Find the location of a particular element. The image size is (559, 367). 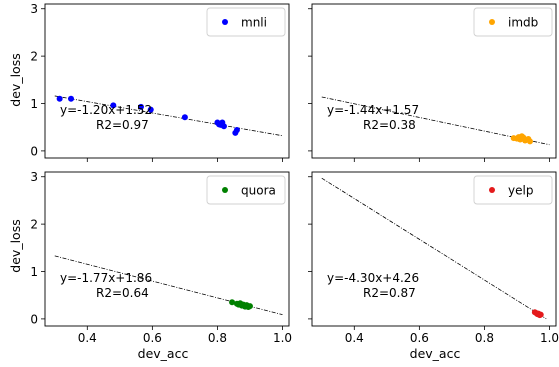

r-squared: R2=0.64 is located at coordinates (122, 293).